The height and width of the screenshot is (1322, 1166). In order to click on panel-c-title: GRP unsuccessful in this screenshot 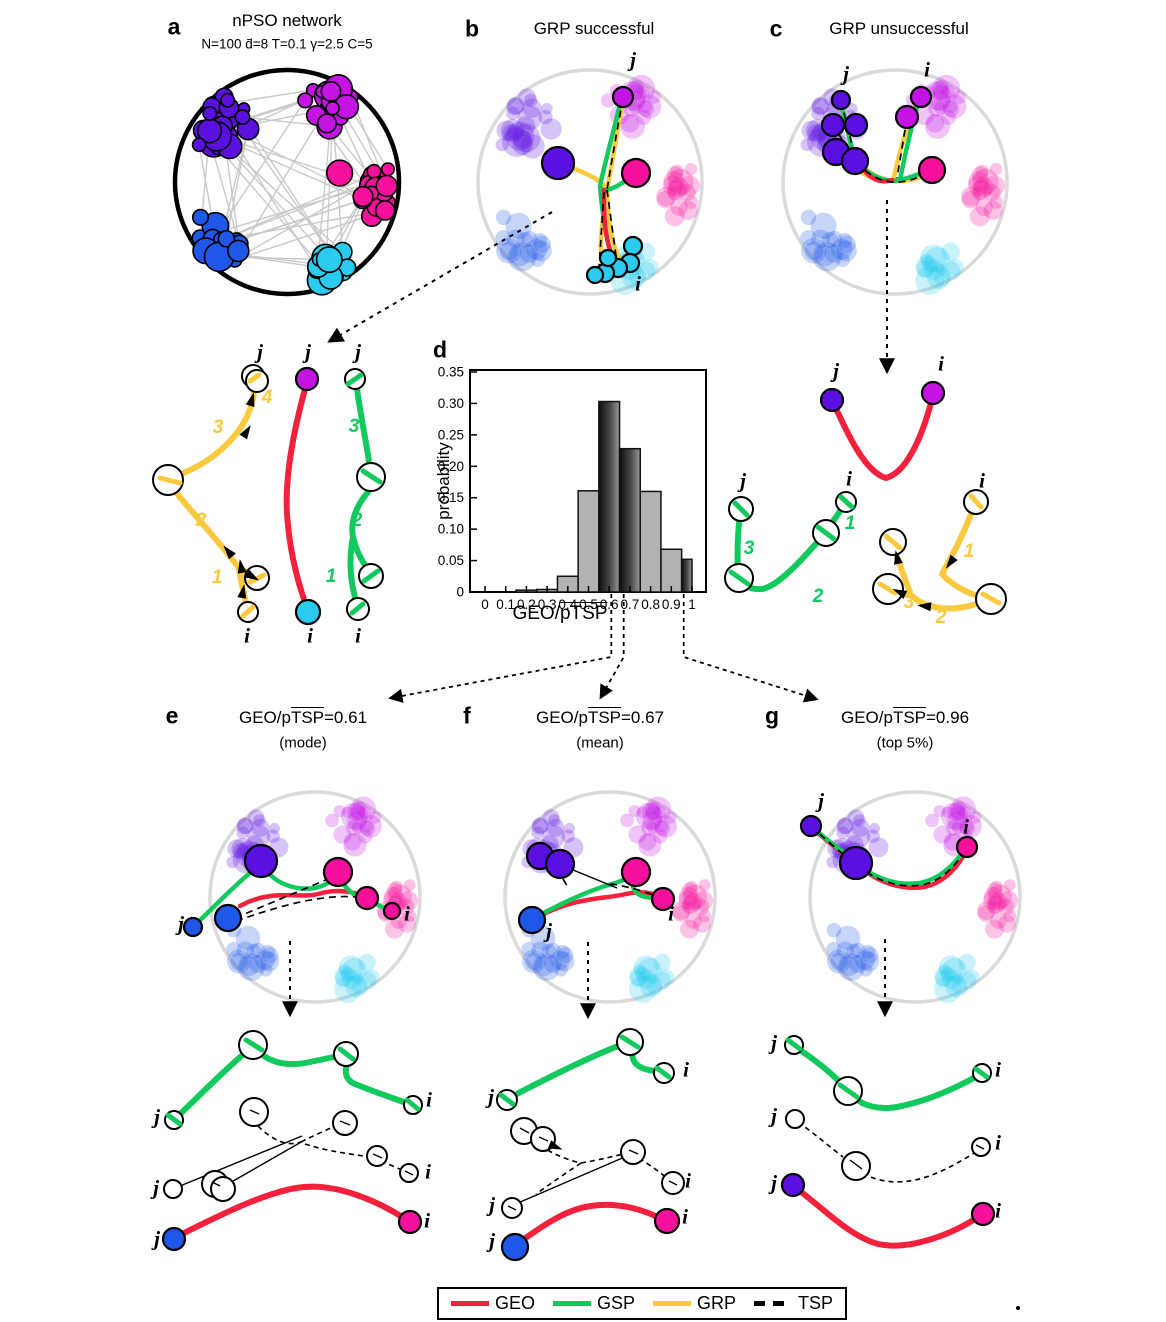, I will do `click(899, 28)`.